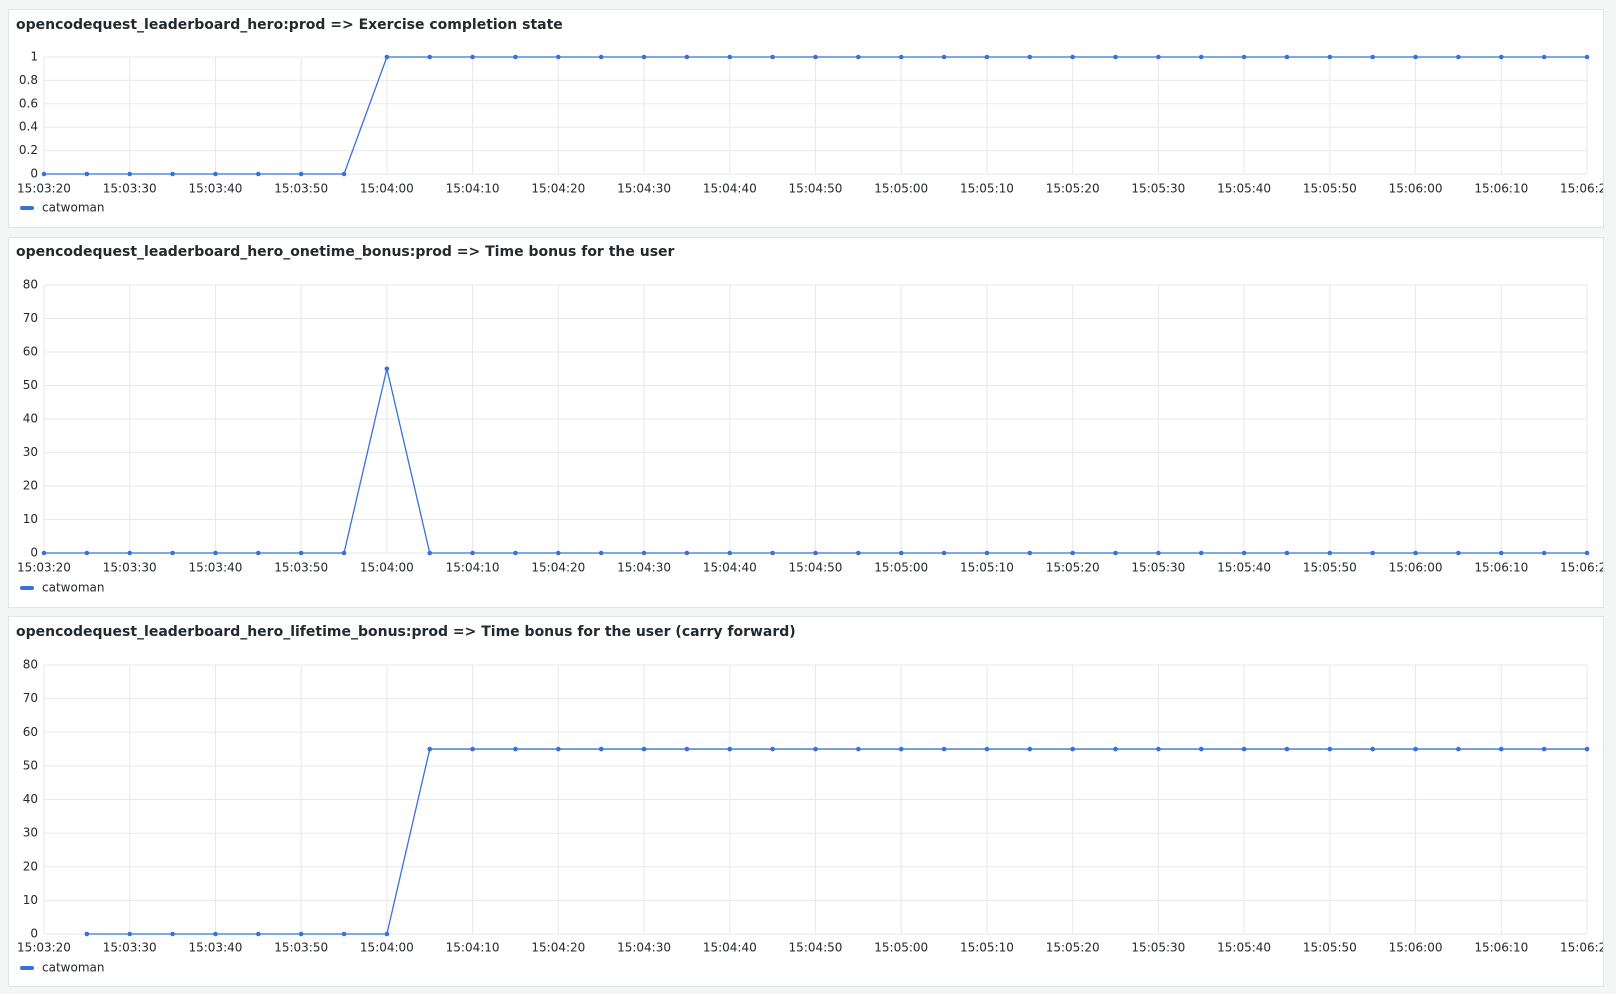  Describe the element at coordinates (816, 948) in the screenshot. I see `x-tick-label: 15:04:50` at that location.